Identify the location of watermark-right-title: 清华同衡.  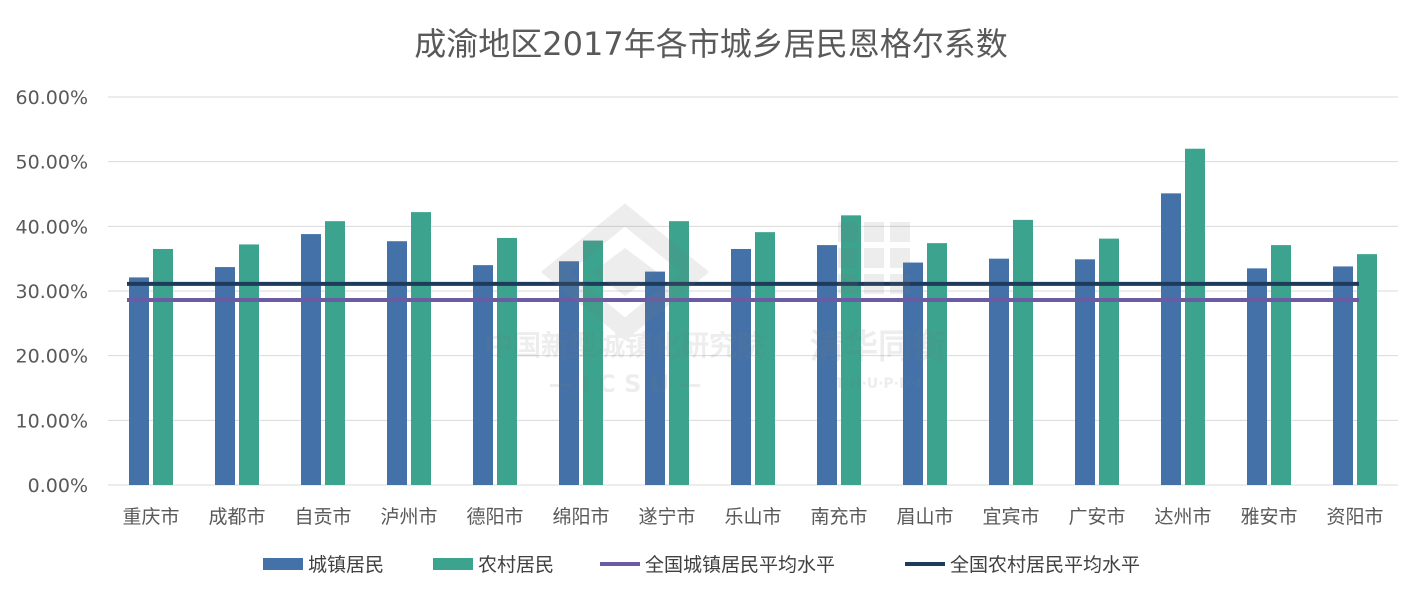
(878, 347).